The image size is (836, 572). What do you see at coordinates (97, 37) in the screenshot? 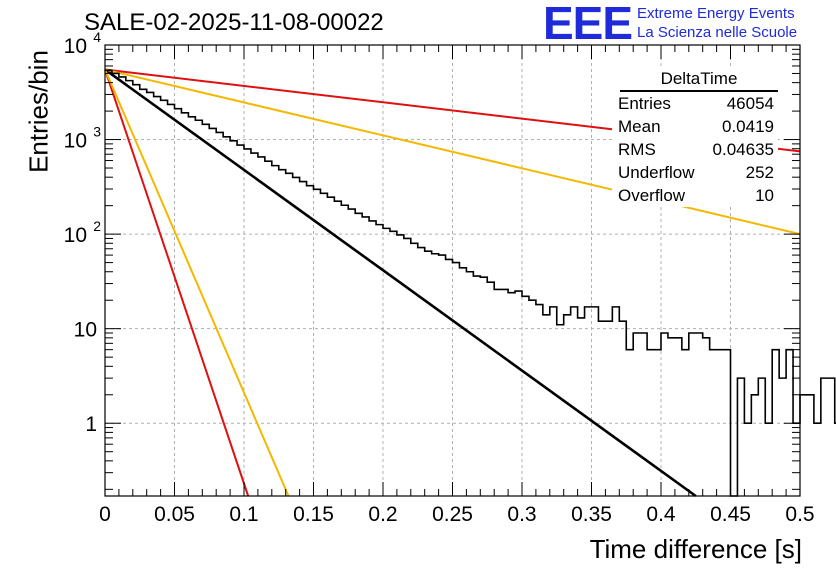
I see `y-tick-exponent: 4` at bounding box center [97, 37].